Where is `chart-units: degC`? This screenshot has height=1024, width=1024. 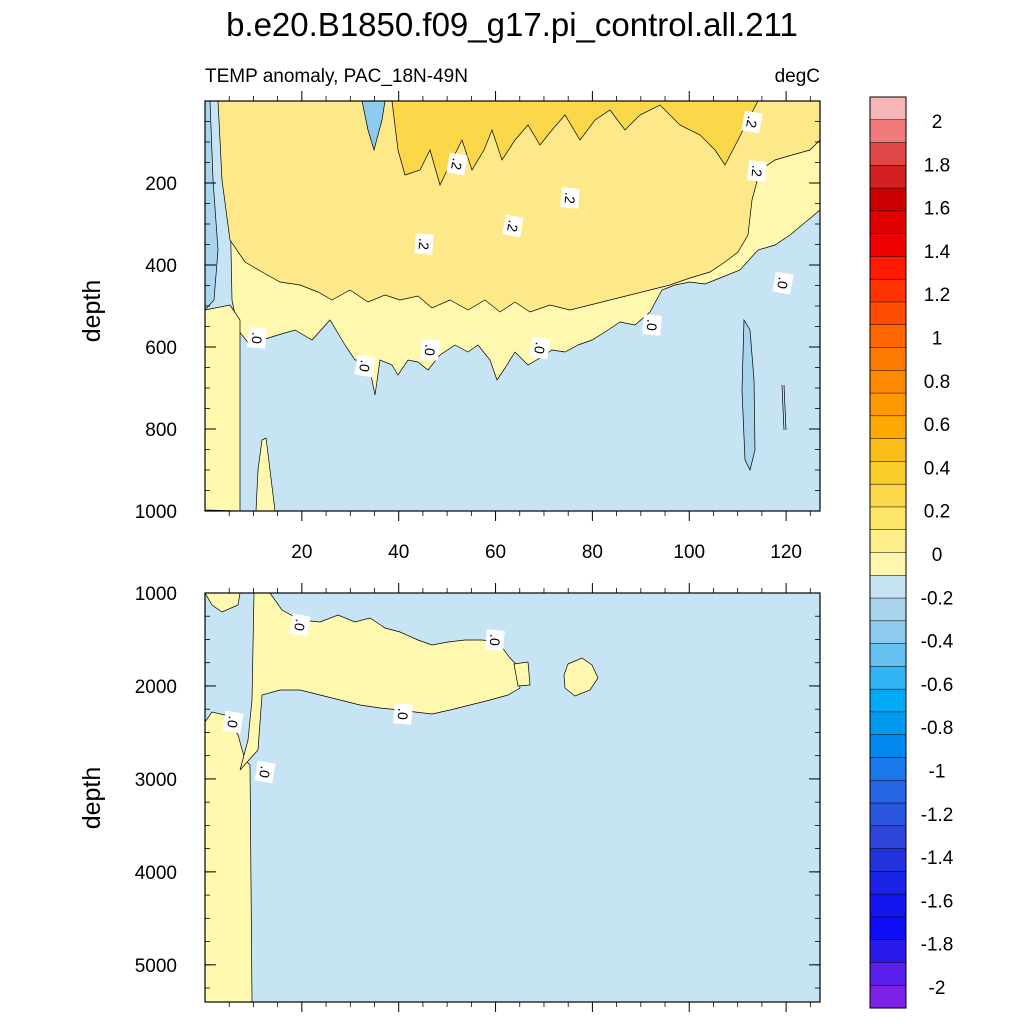
chart-units: degC is located at coordinates (797, 76).